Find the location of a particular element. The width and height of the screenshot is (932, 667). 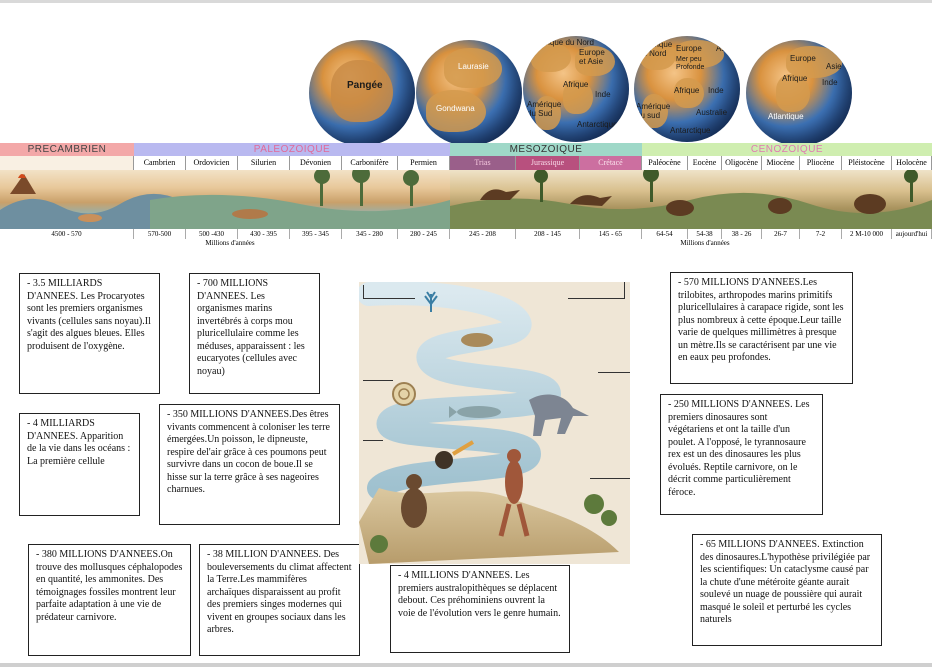

globe-label: Laurasie is located at coordinates (473, 66).